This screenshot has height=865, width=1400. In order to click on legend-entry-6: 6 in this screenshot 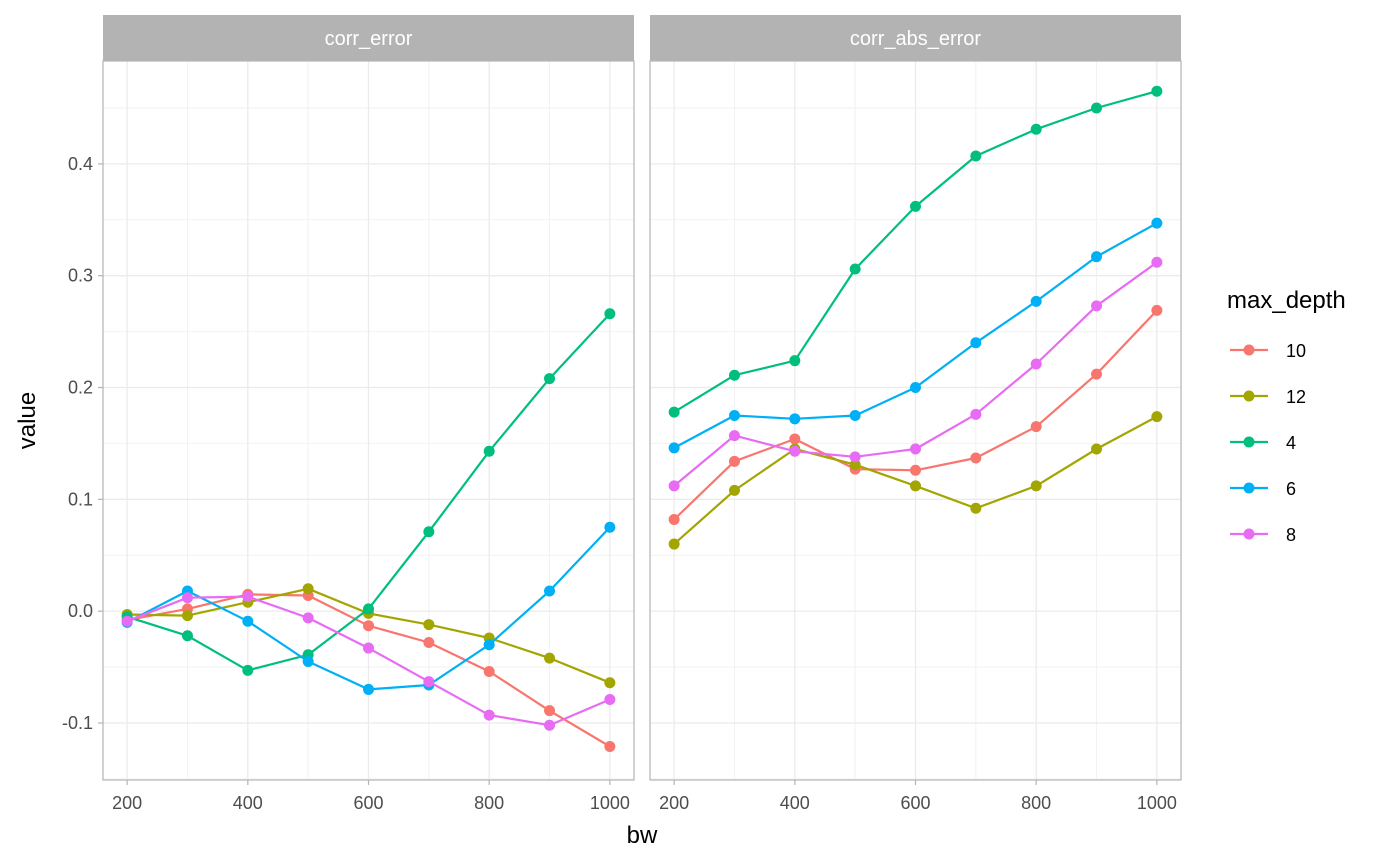, I will do `click(1263, 489)`.